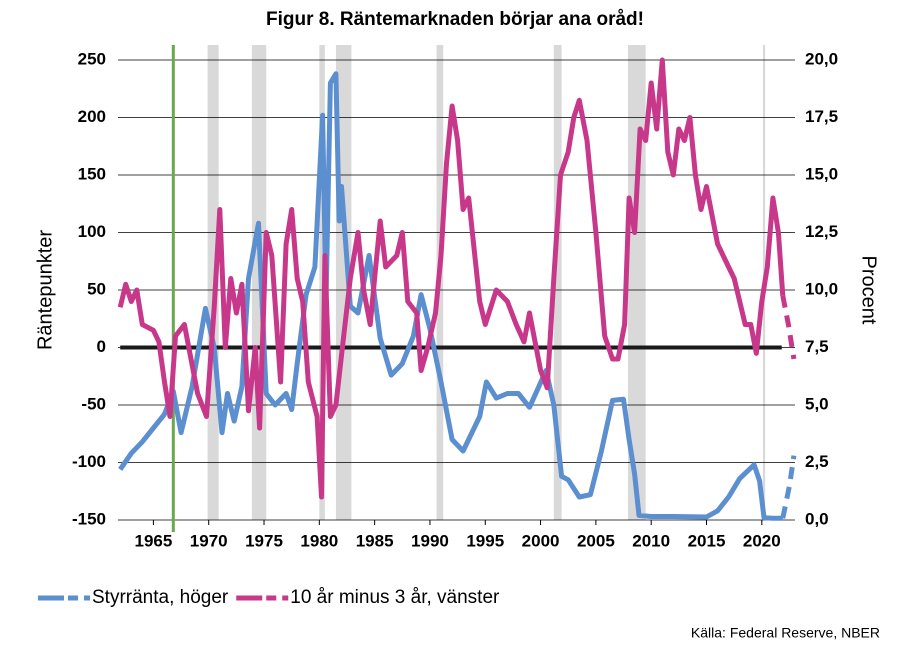 This screenshot has width=911, height=657. I want to click on x-tick-label: 1990, so click(430, 540).